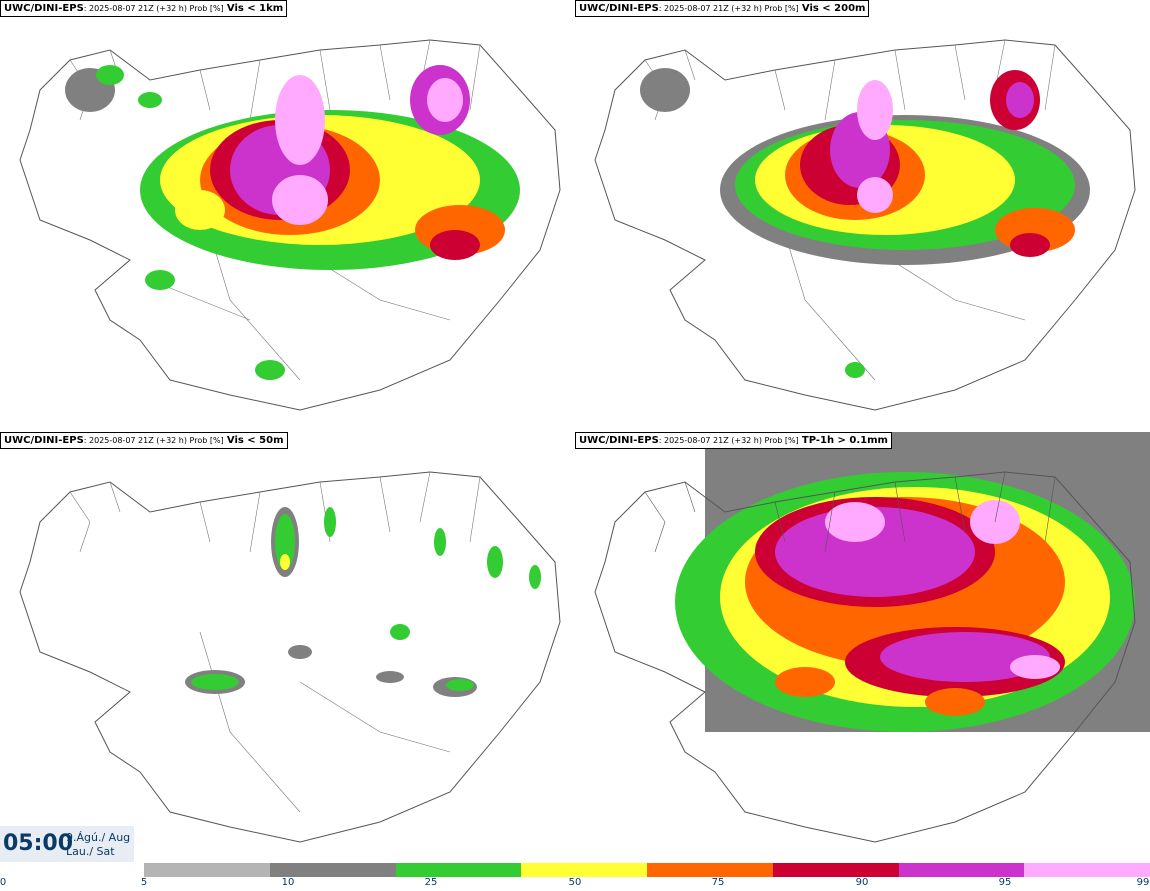  What do you see at coordinates (144, 882) in the screenshot?
I see `colorbar-tick-label: 5` at bounding box center [144, 882].